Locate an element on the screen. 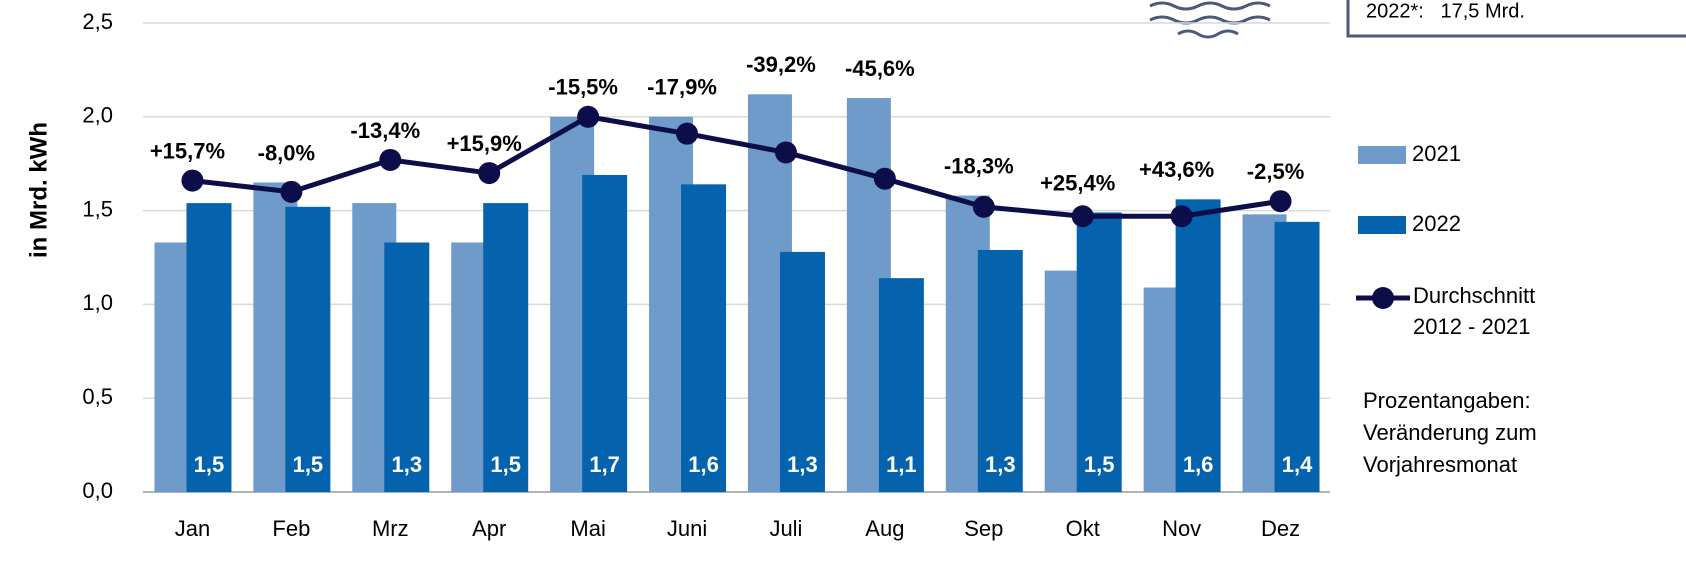 Image resolution: width=1686 pixels, height=585 pixels. info-box is located at coordinates (1516, 19).